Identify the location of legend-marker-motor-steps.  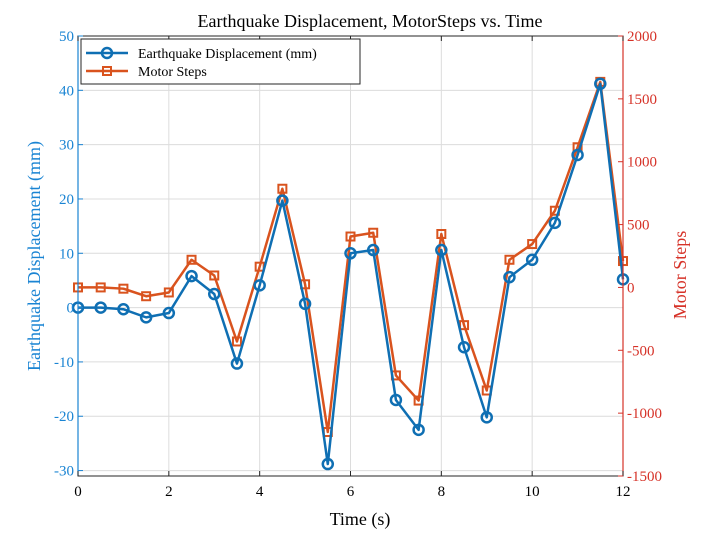
(107, 71).